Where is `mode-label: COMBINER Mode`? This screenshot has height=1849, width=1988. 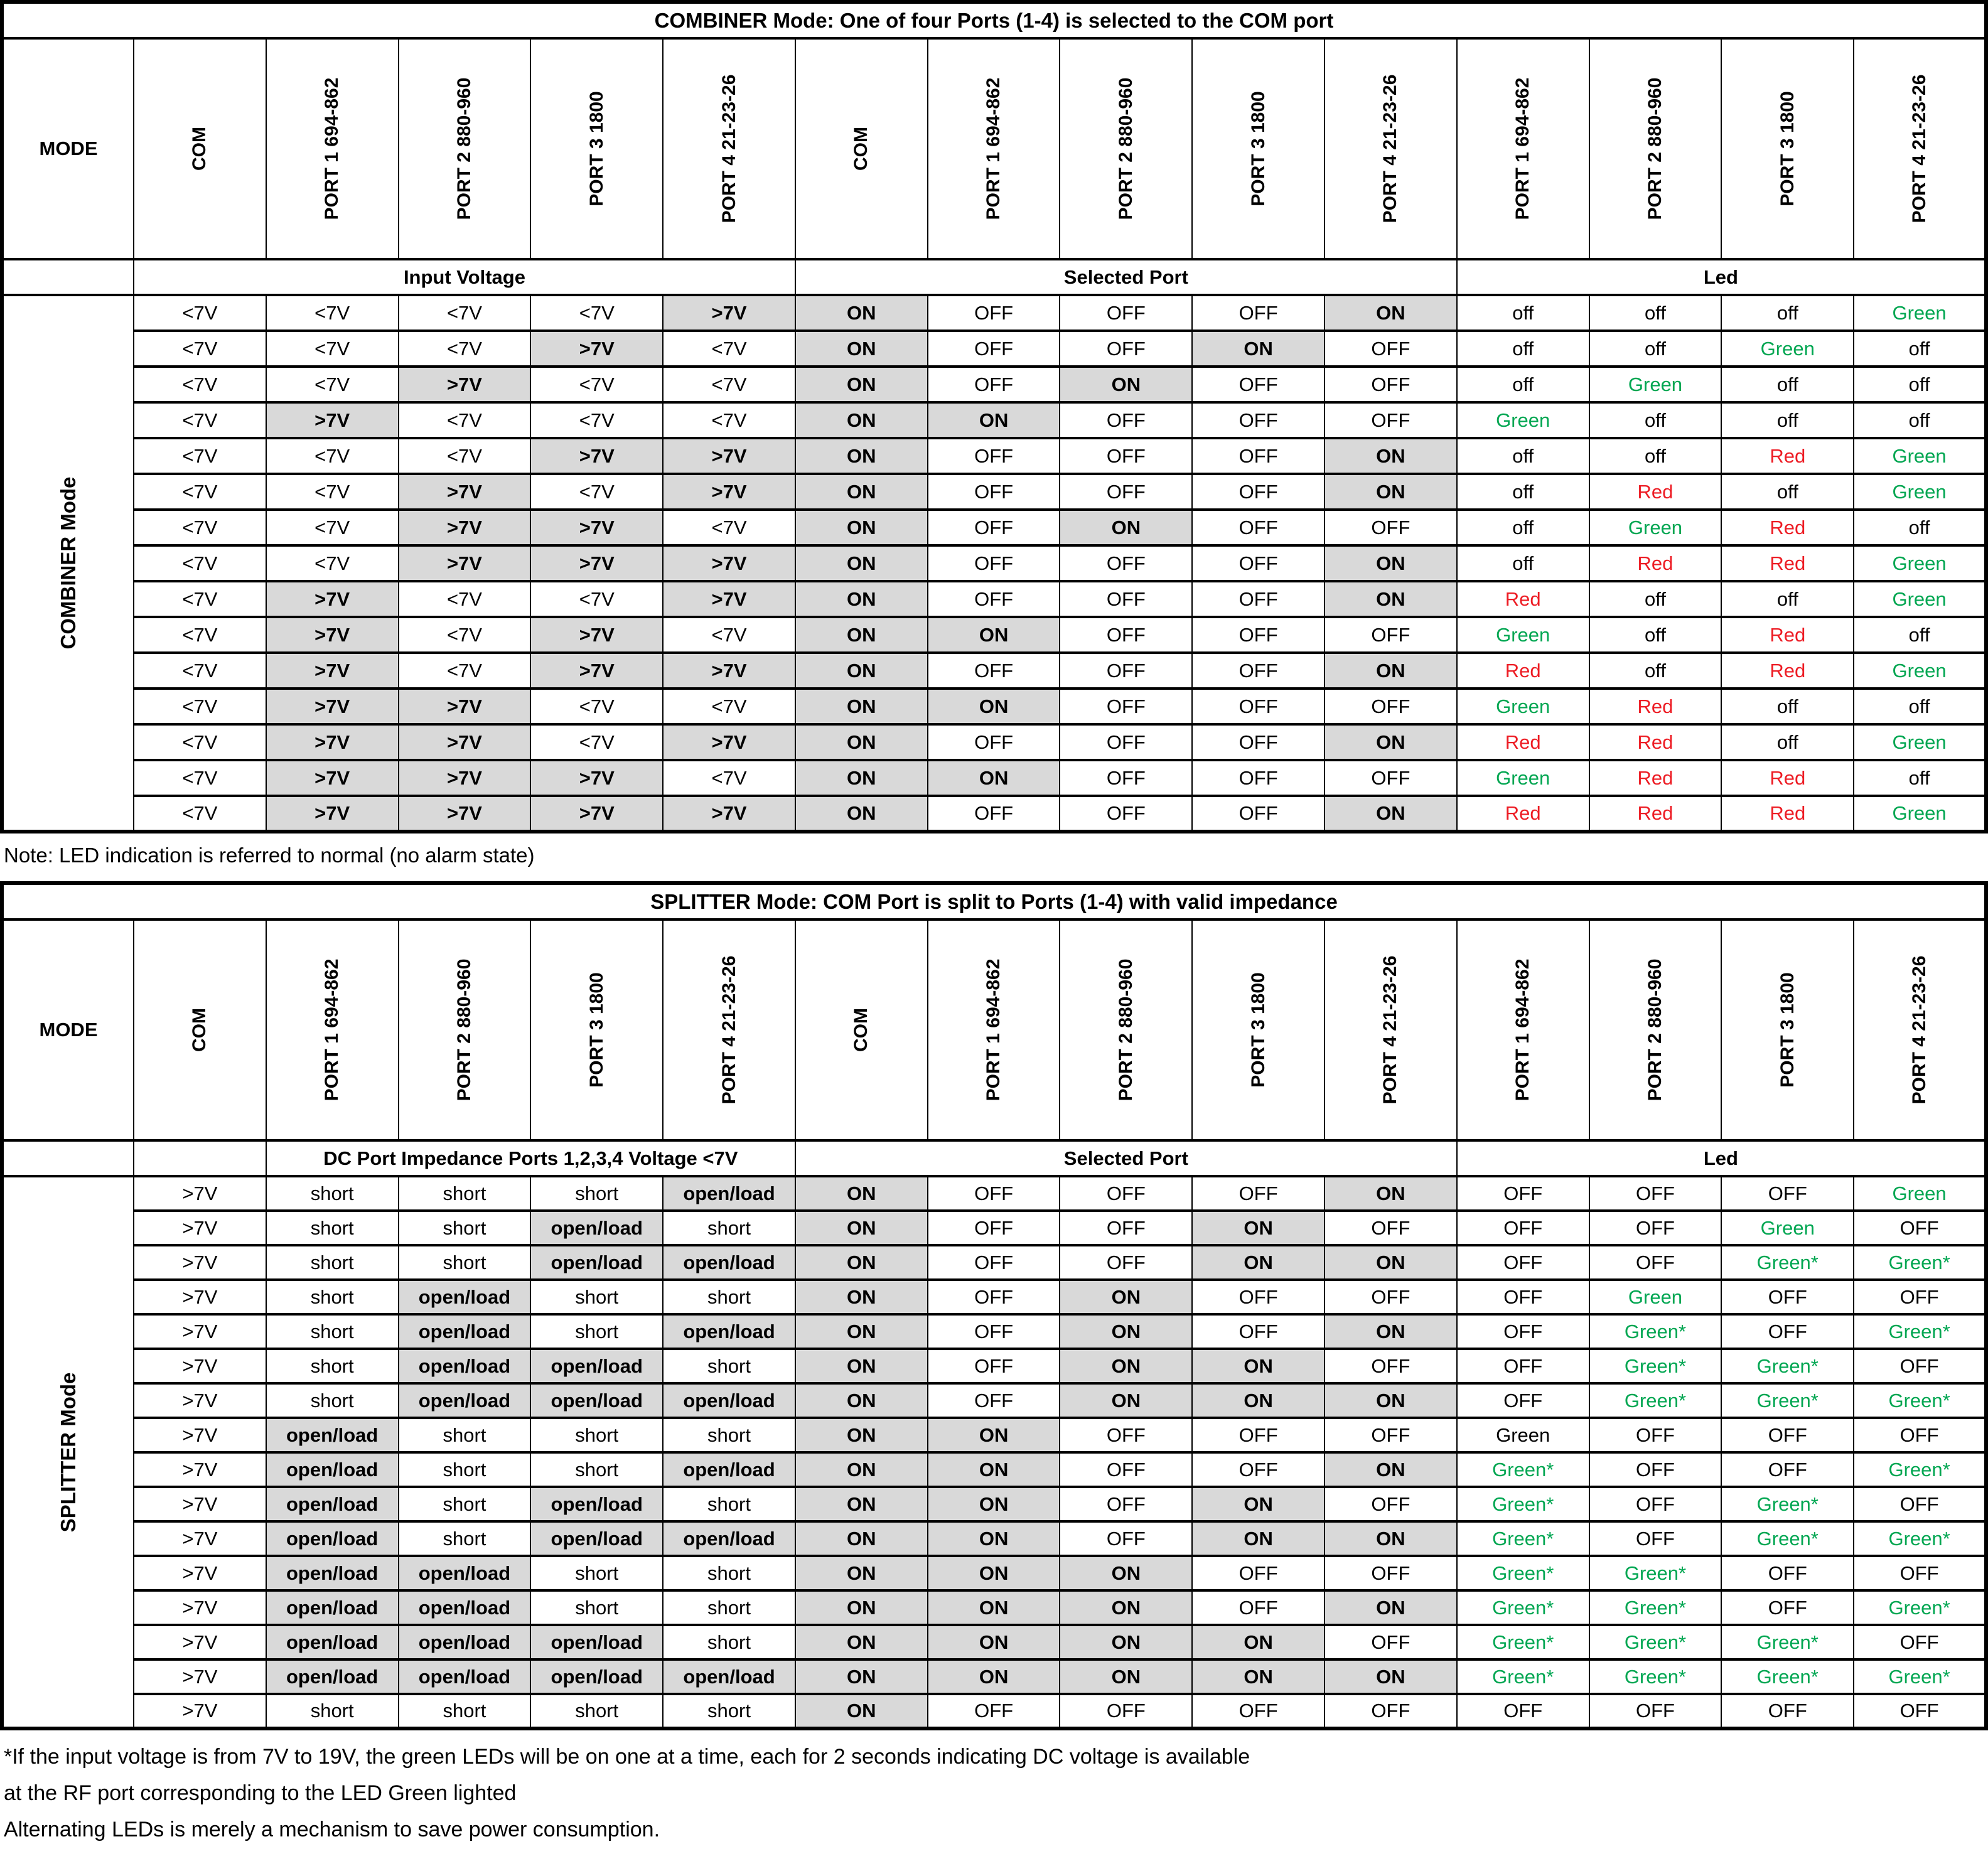 mode-label: COMBINER Mode is located at coordinates (67, 563).